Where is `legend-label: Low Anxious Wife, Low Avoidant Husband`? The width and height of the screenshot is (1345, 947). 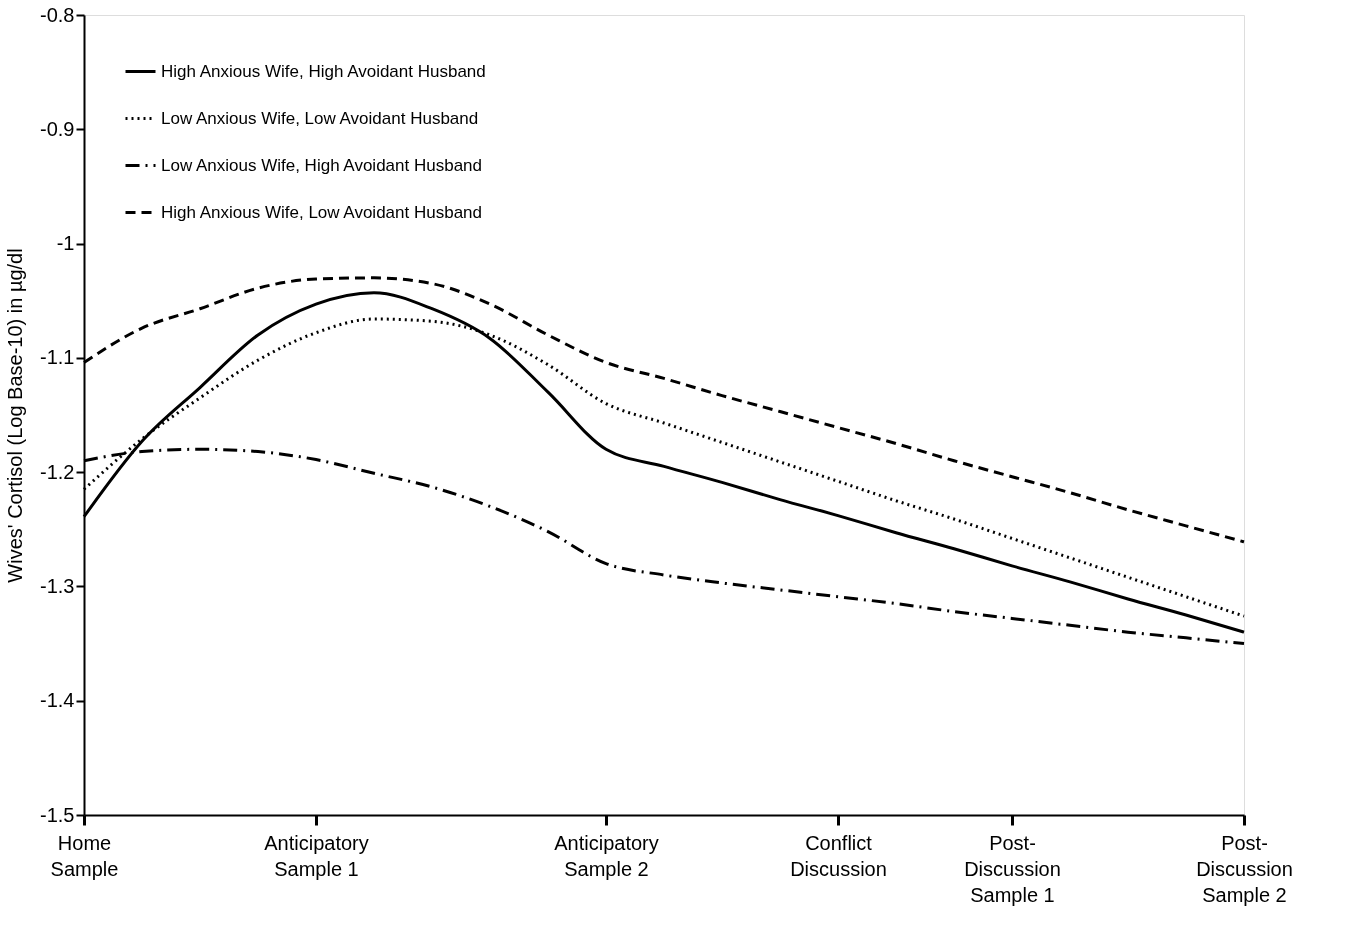 legend-label: Low Anxious Wife, Low Avoidant Husband is located at coordinates (320, 118).